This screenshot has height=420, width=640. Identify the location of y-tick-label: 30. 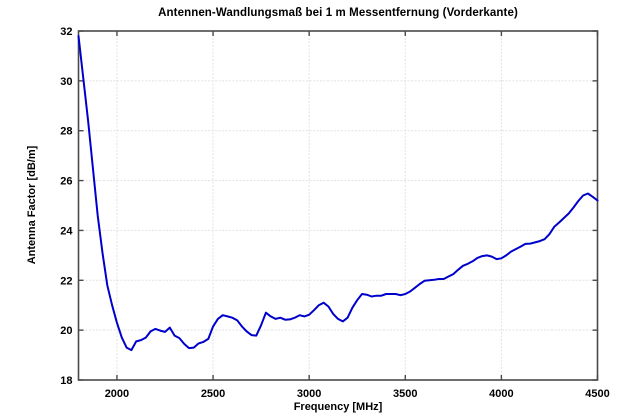
(66, 82).